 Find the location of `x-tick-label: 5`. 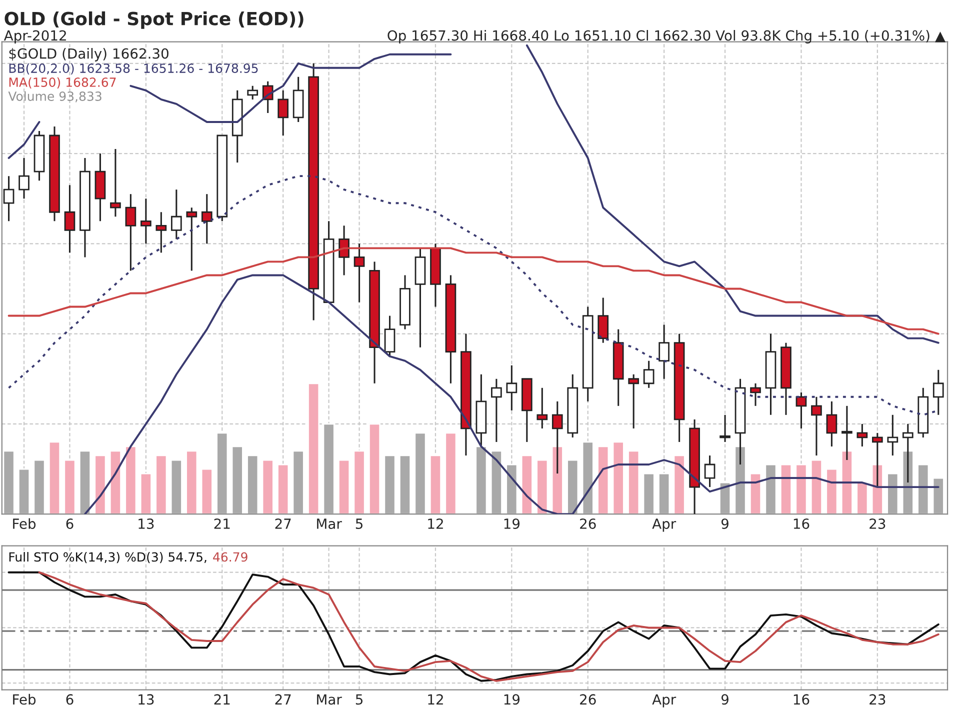

x-tick-label: 5 is located at coordinates (359, 523).